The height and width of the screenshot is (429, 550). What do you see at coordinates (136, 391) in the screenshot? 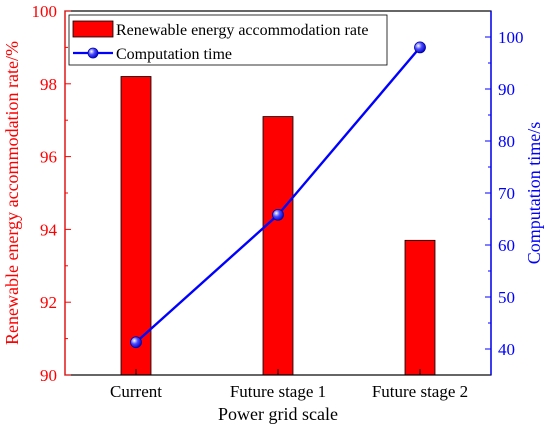
I see `x-tick-label: Current` at bounding box center [136, 391].